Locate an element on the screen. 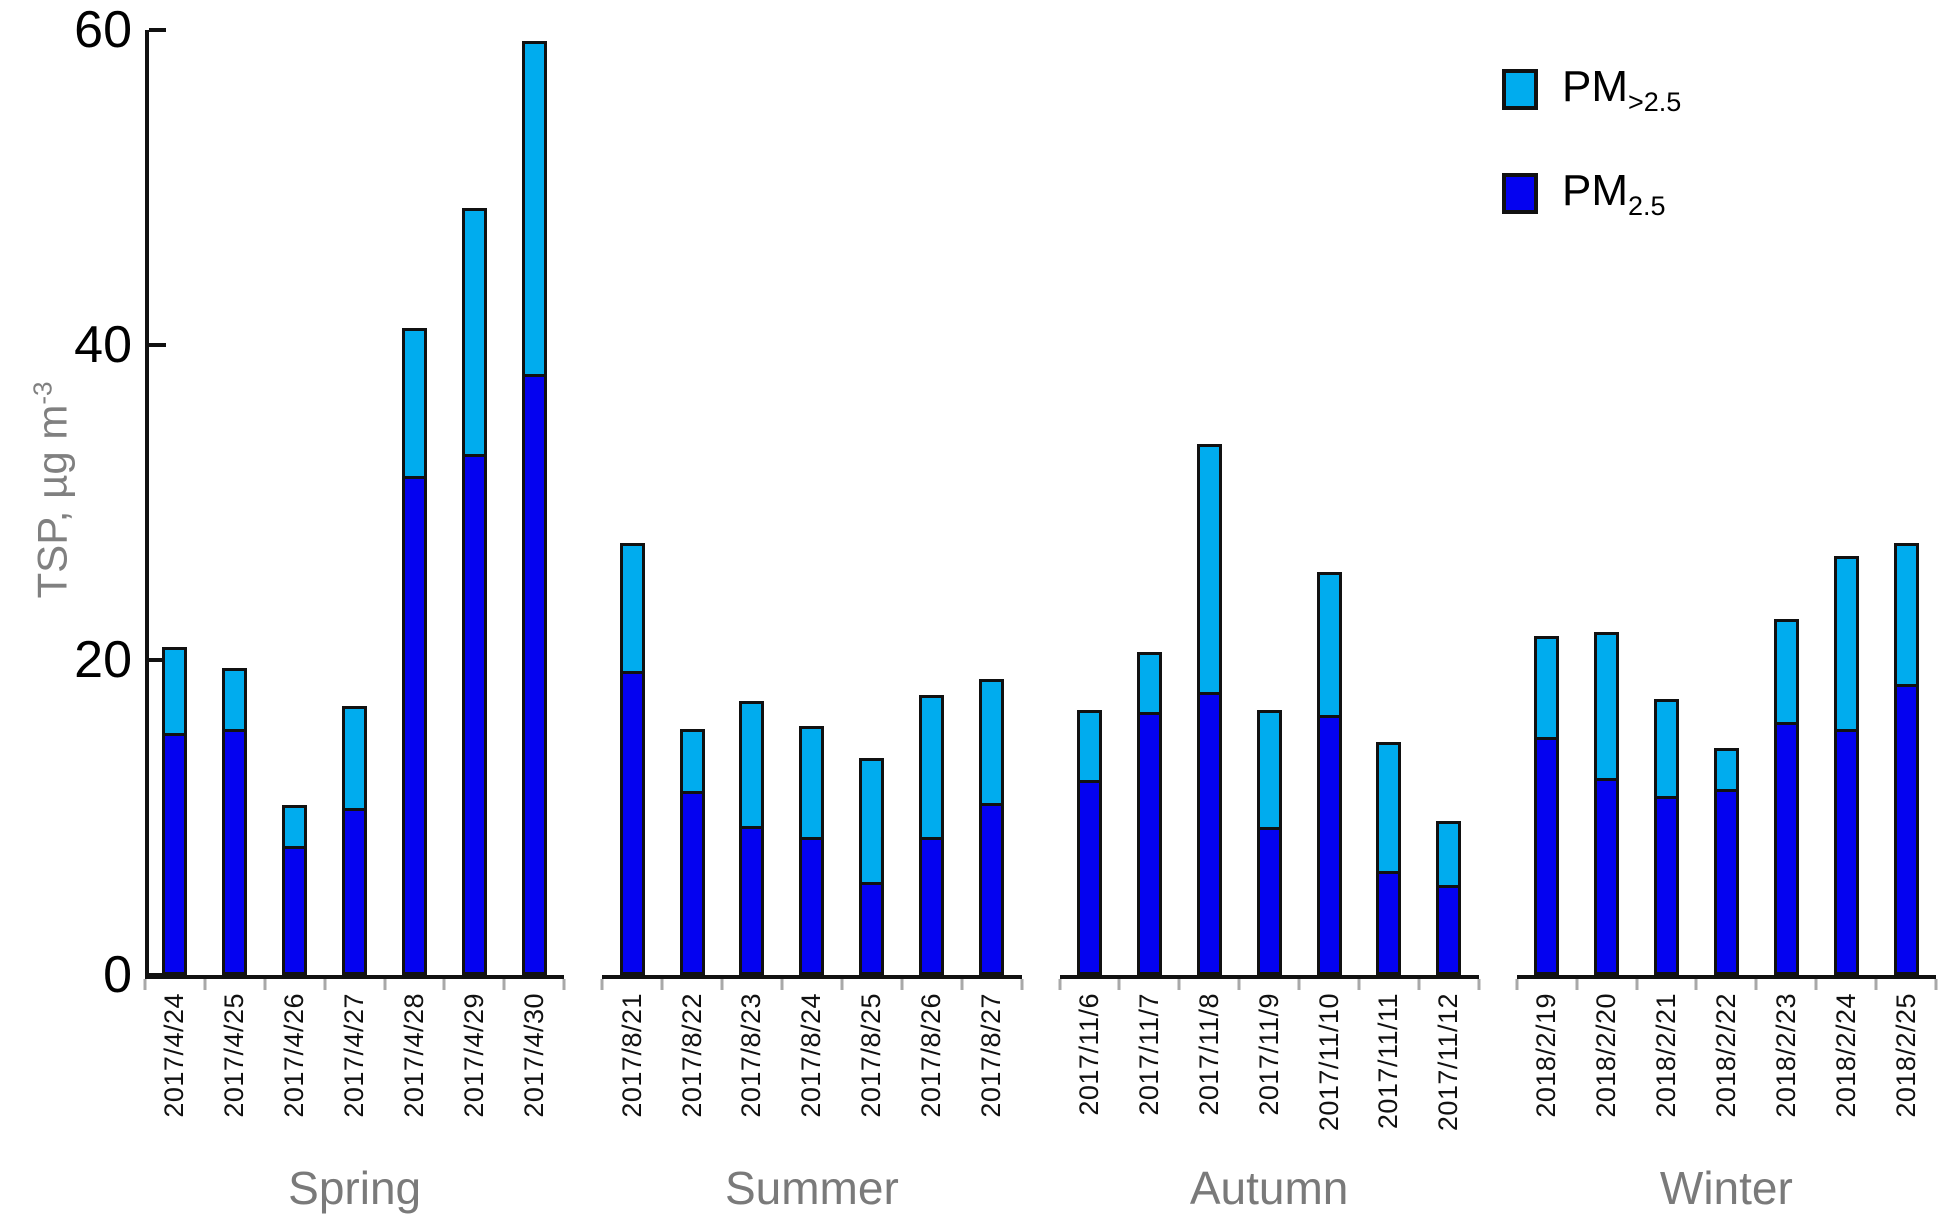 This screenshot has width=1956, height=1229. date-label: 2017/11/11 is located at coordinates (1388, 1061).